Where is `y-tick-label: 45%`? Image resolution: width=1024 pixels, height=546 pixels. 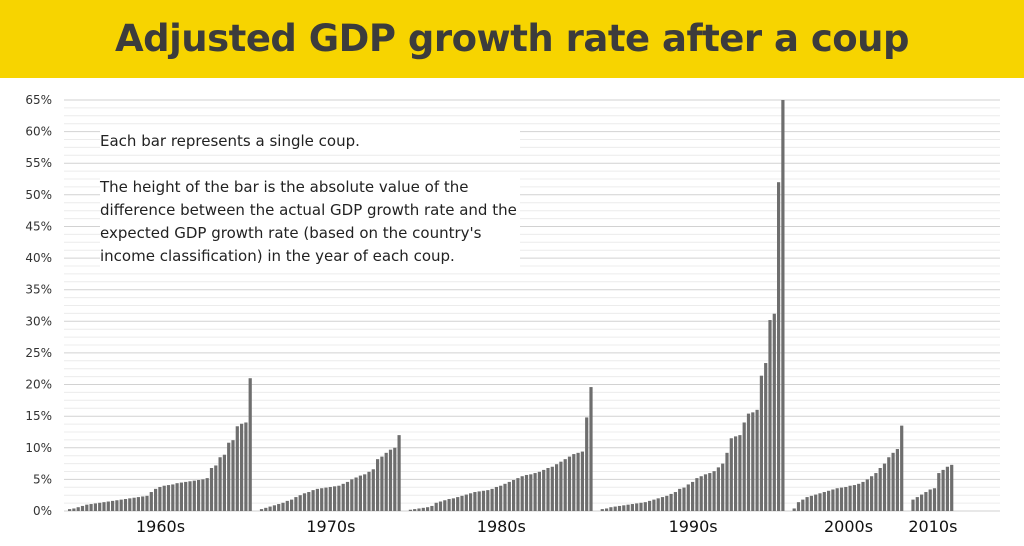 y-tick-label: 45% is located at coordinates (38, 227).